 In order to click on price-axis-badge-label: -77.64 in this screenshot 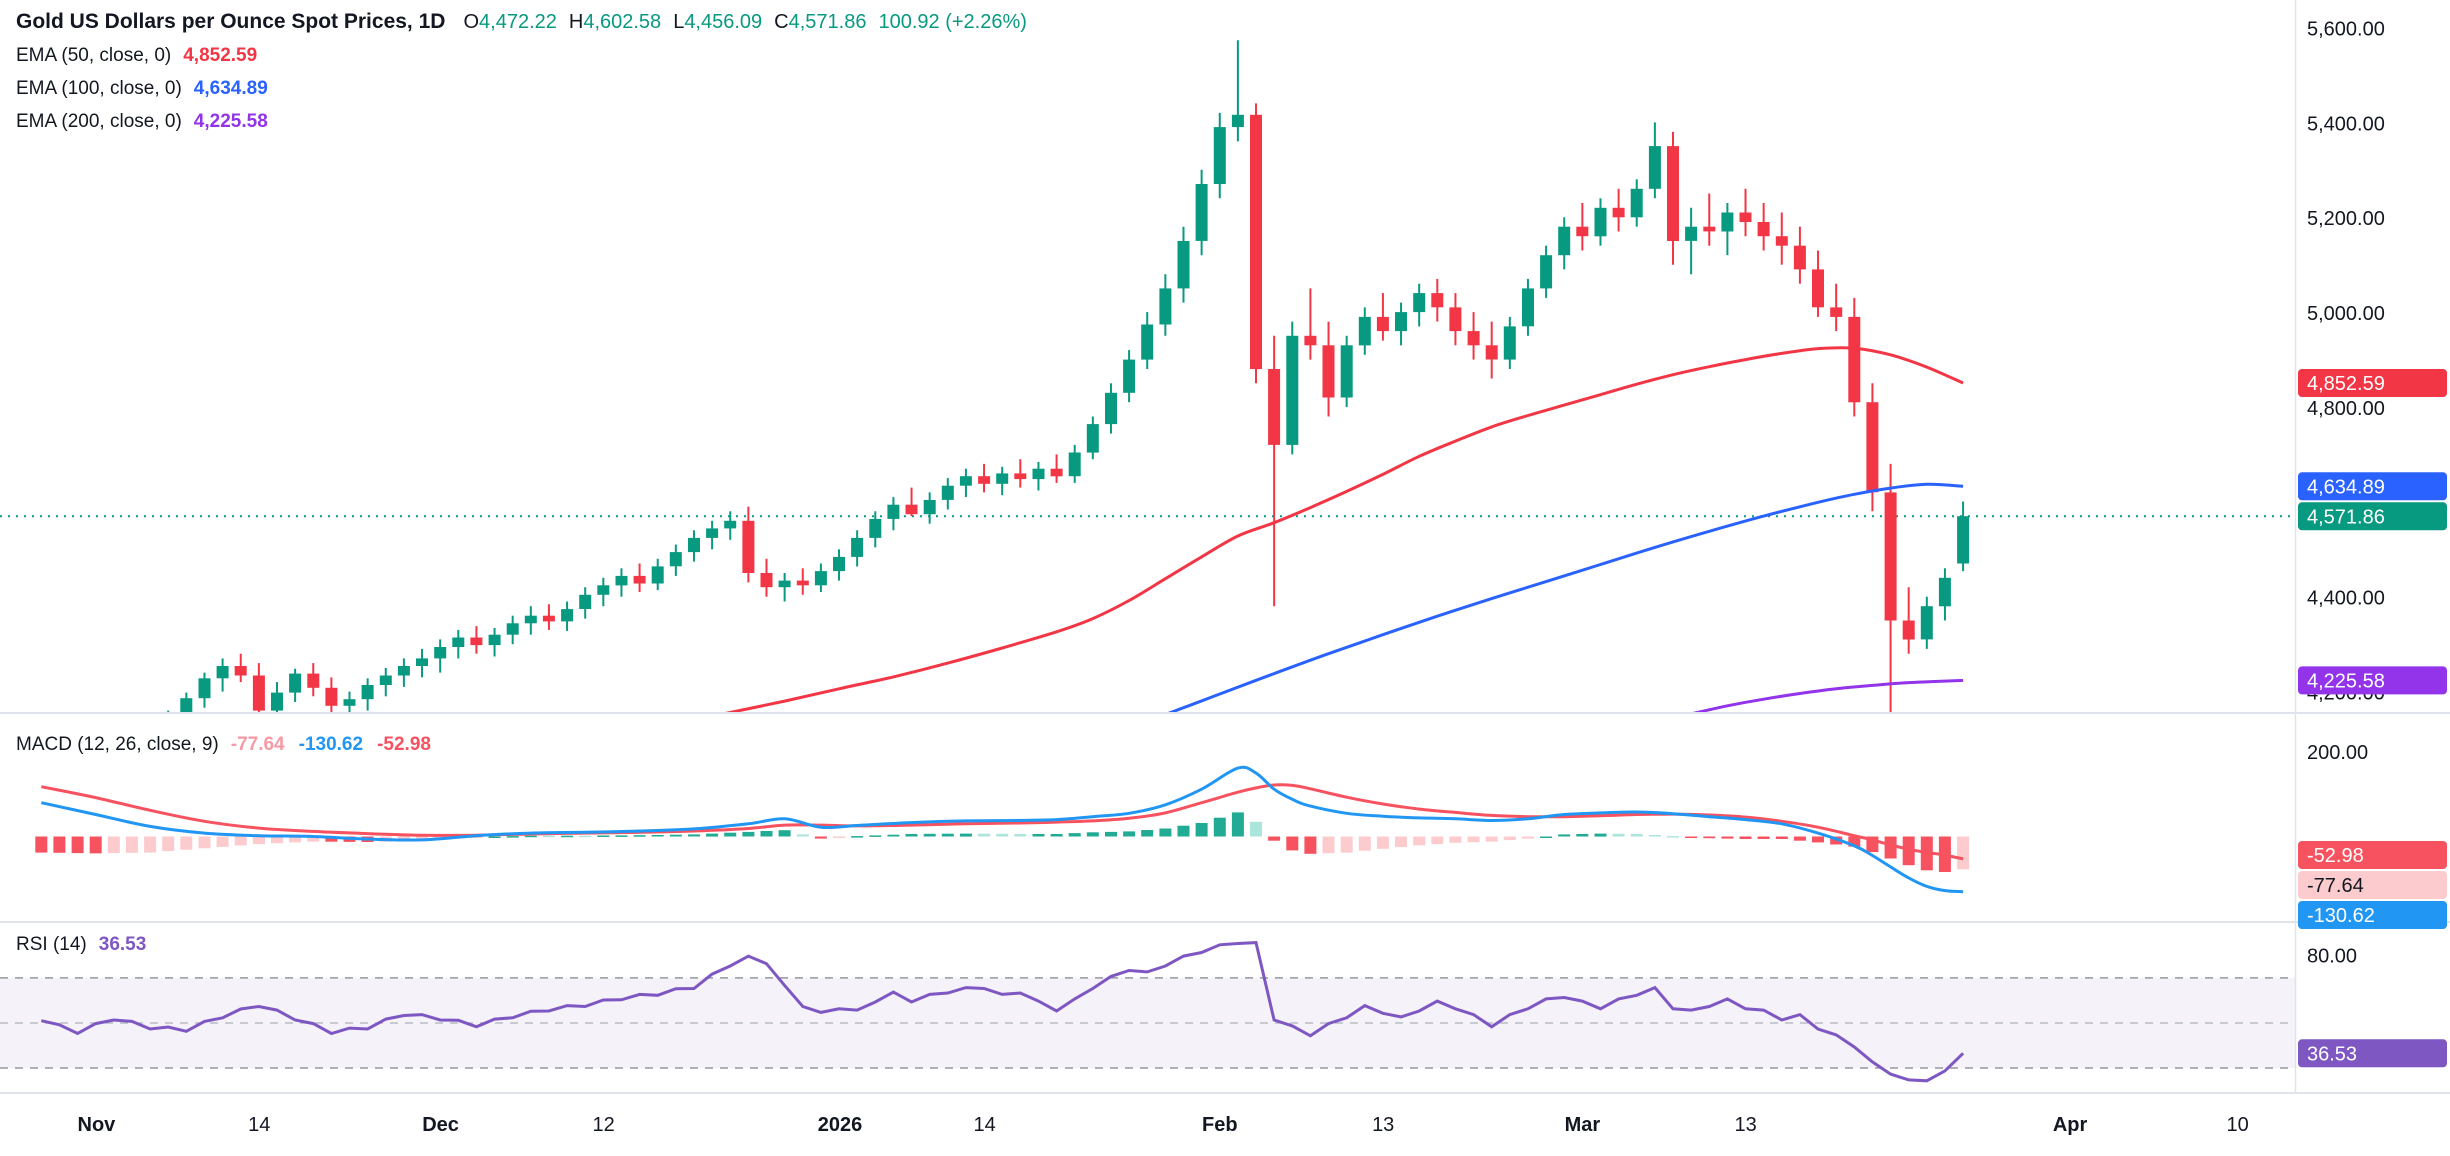, I will do `click(2335, 886)`.